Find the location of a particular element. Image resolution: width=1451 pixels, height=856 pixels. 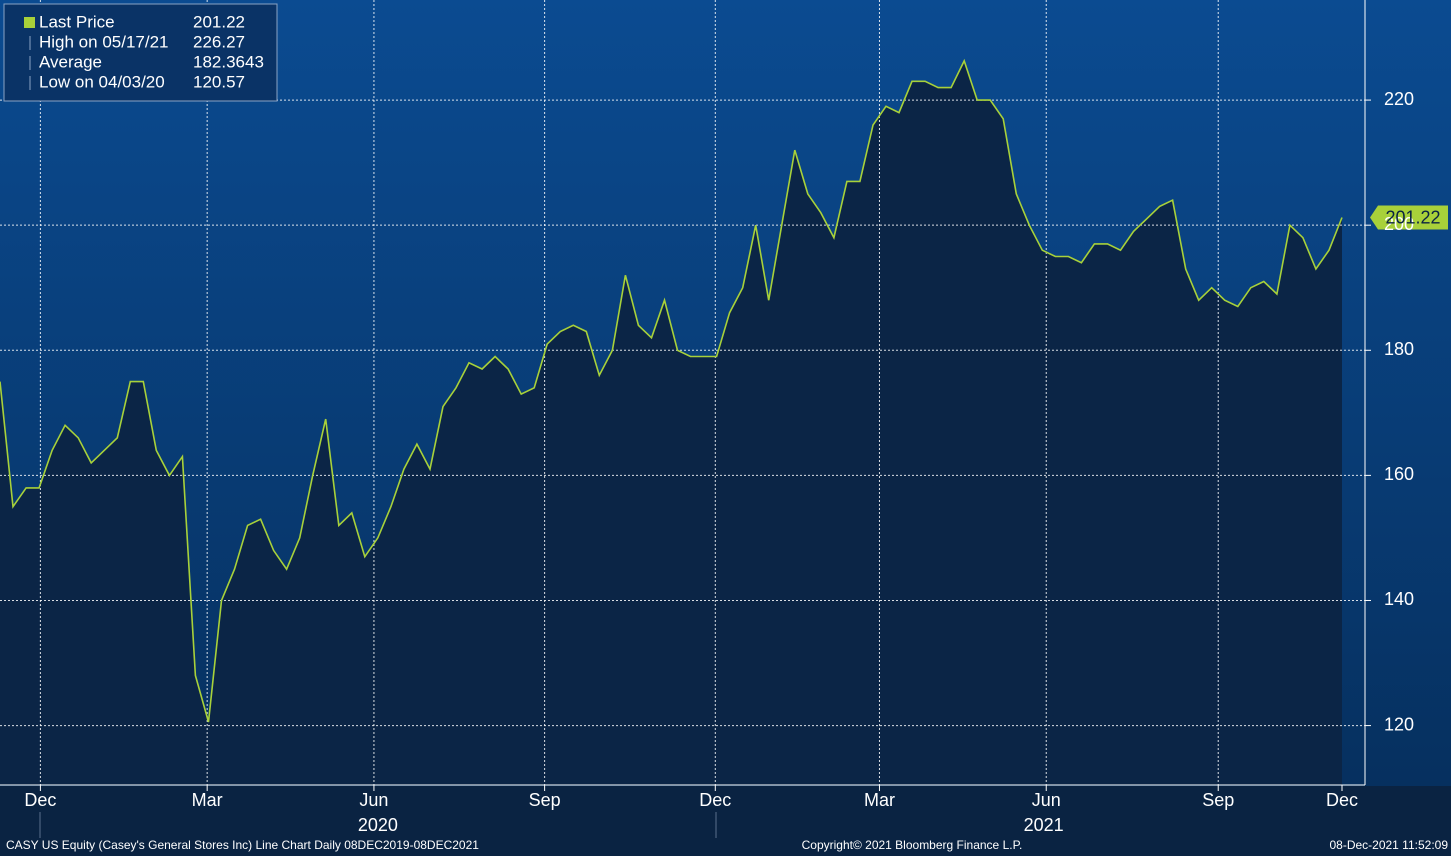

y-tick-label: 140 is located at coordinates (1399, 599).